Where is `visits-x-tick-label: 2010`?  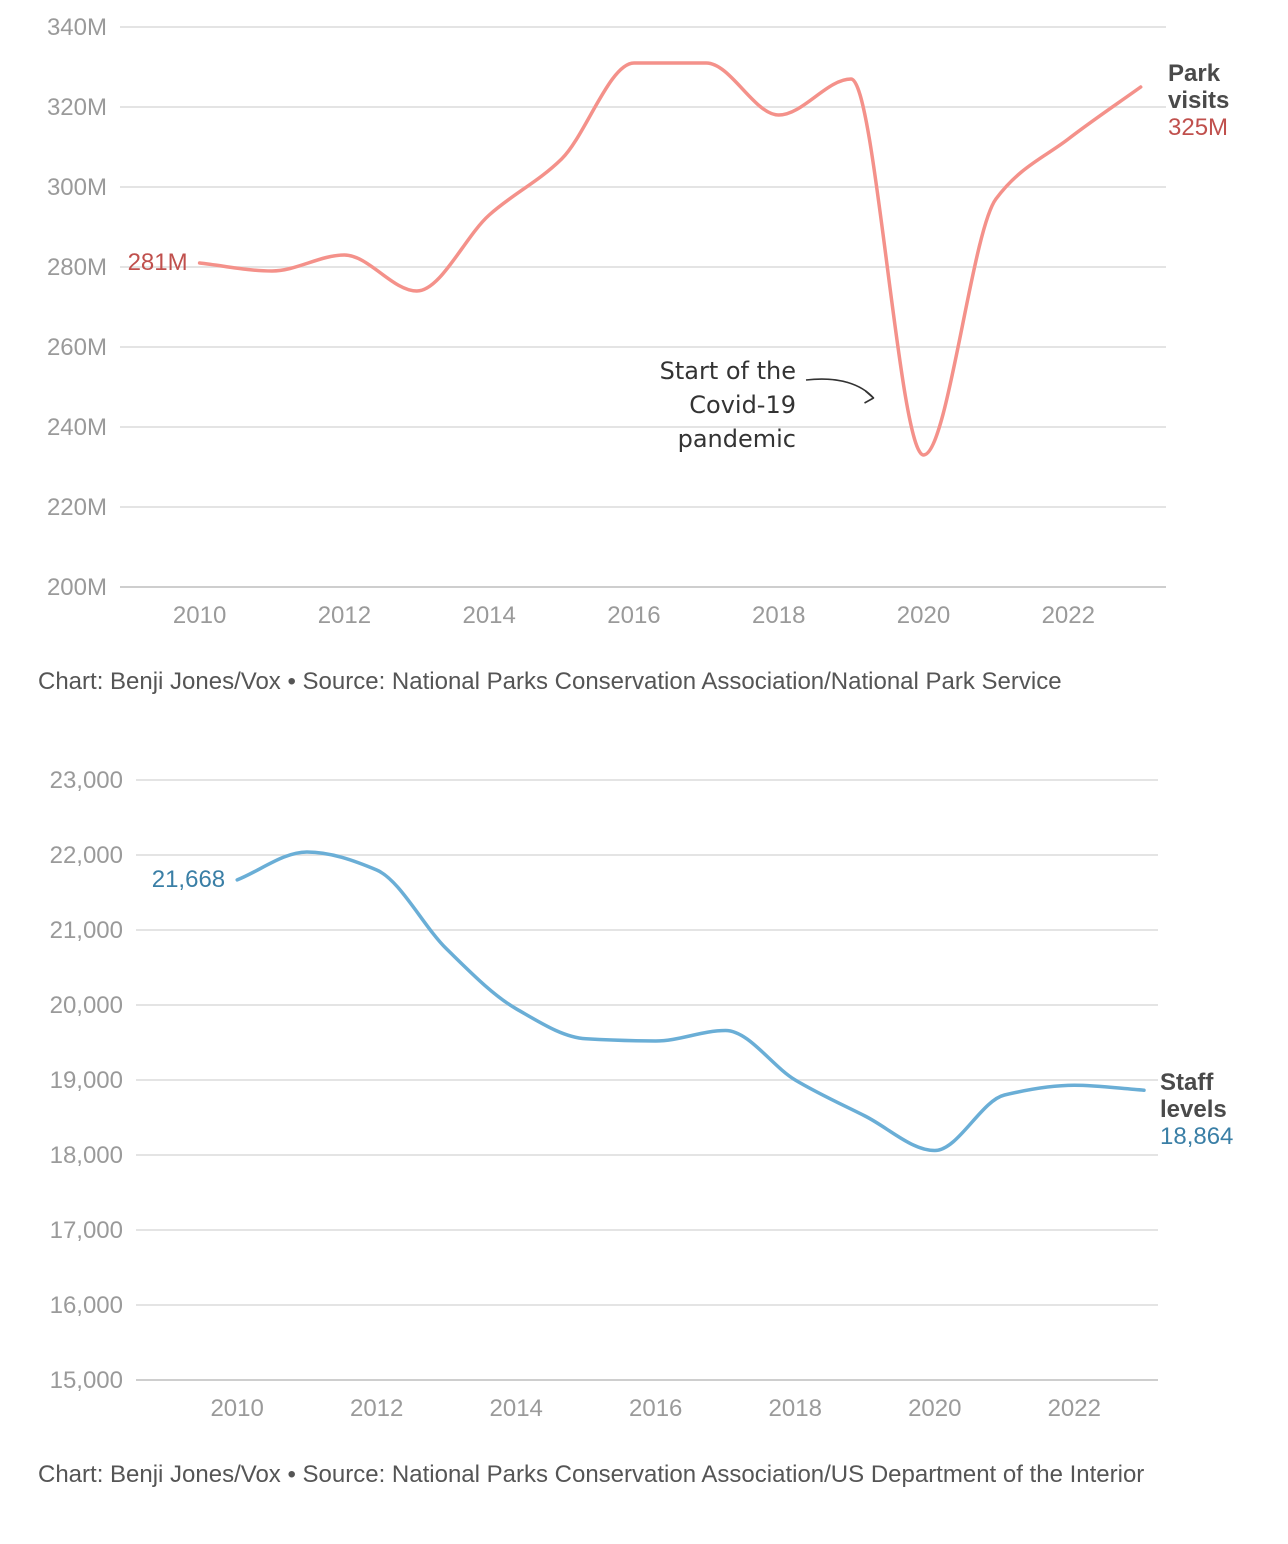
visits-x-tick-label: 2010 is located at coordinates (199, 615).